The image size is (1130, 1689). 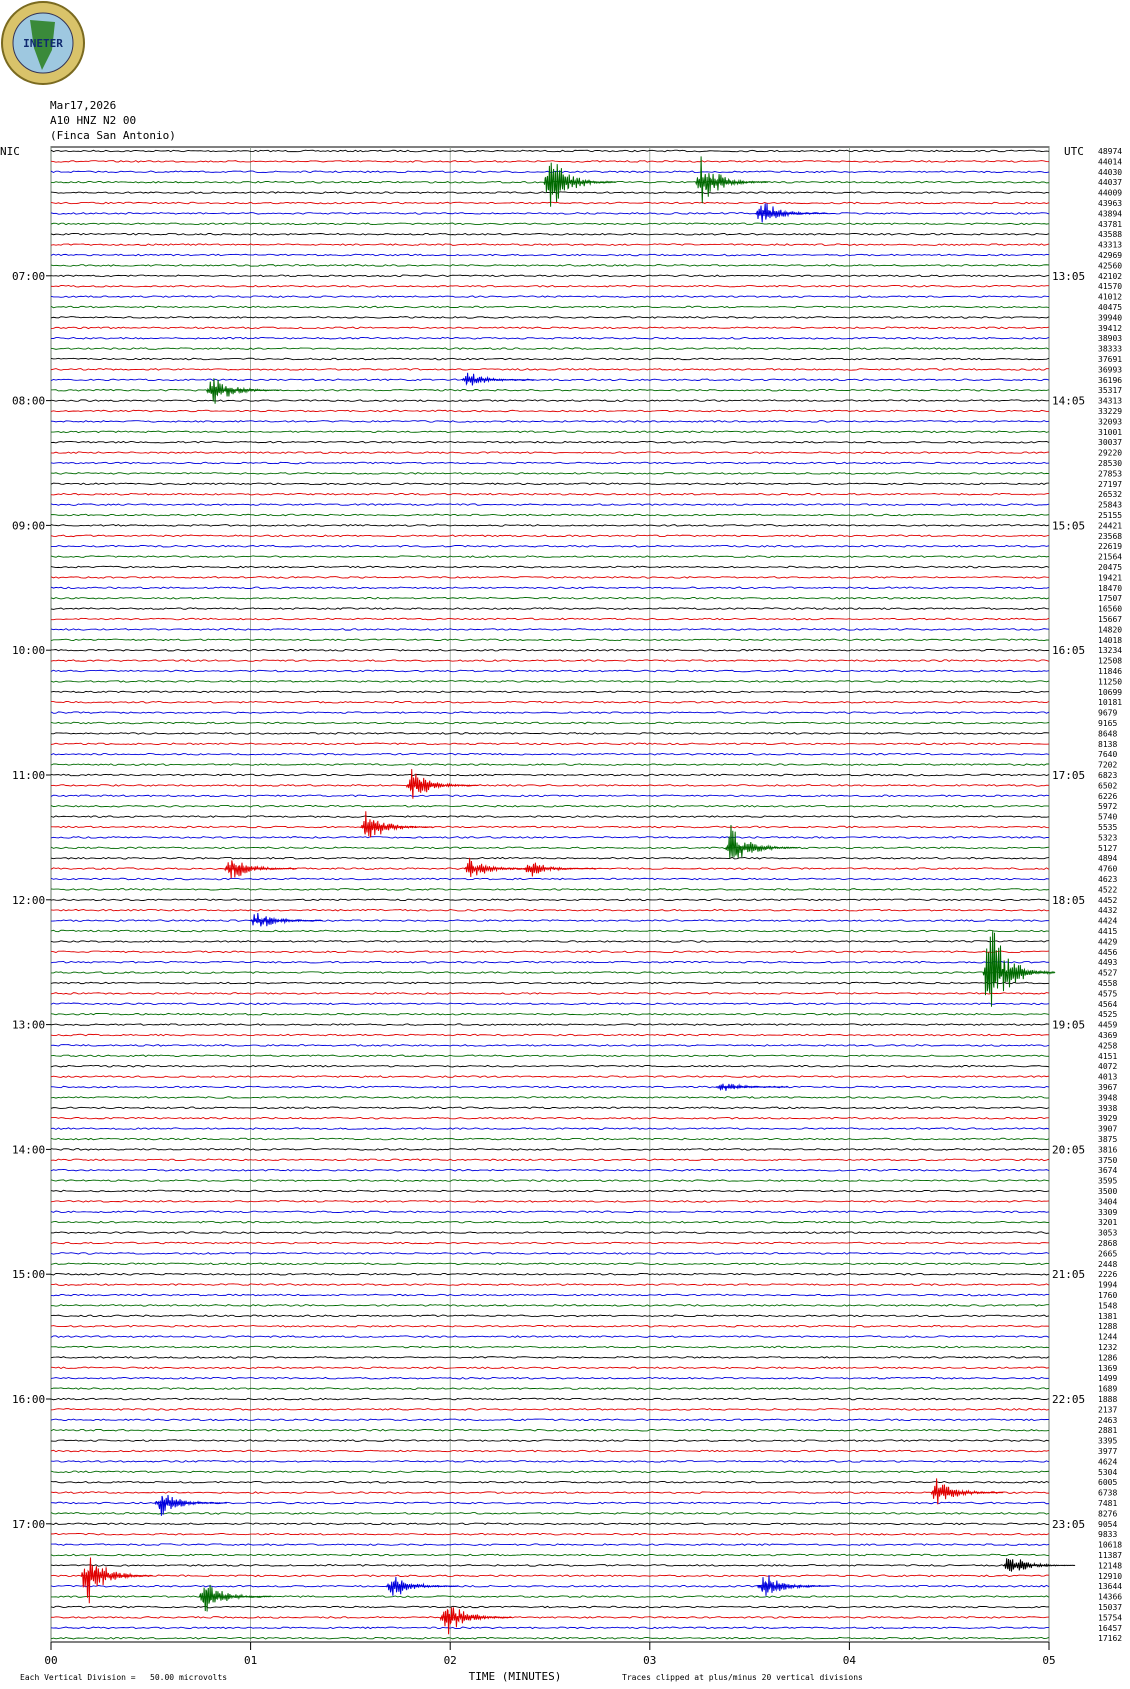 I want to click on right-hour-label: 23:05, so click(x=1068, y=1524).